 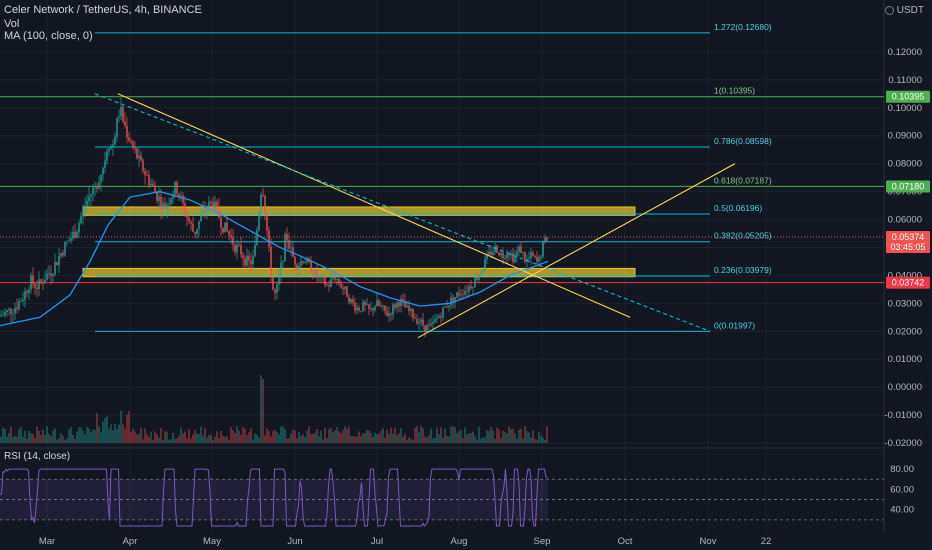 I want to click on settings-icon, so click(x=889, y=10).